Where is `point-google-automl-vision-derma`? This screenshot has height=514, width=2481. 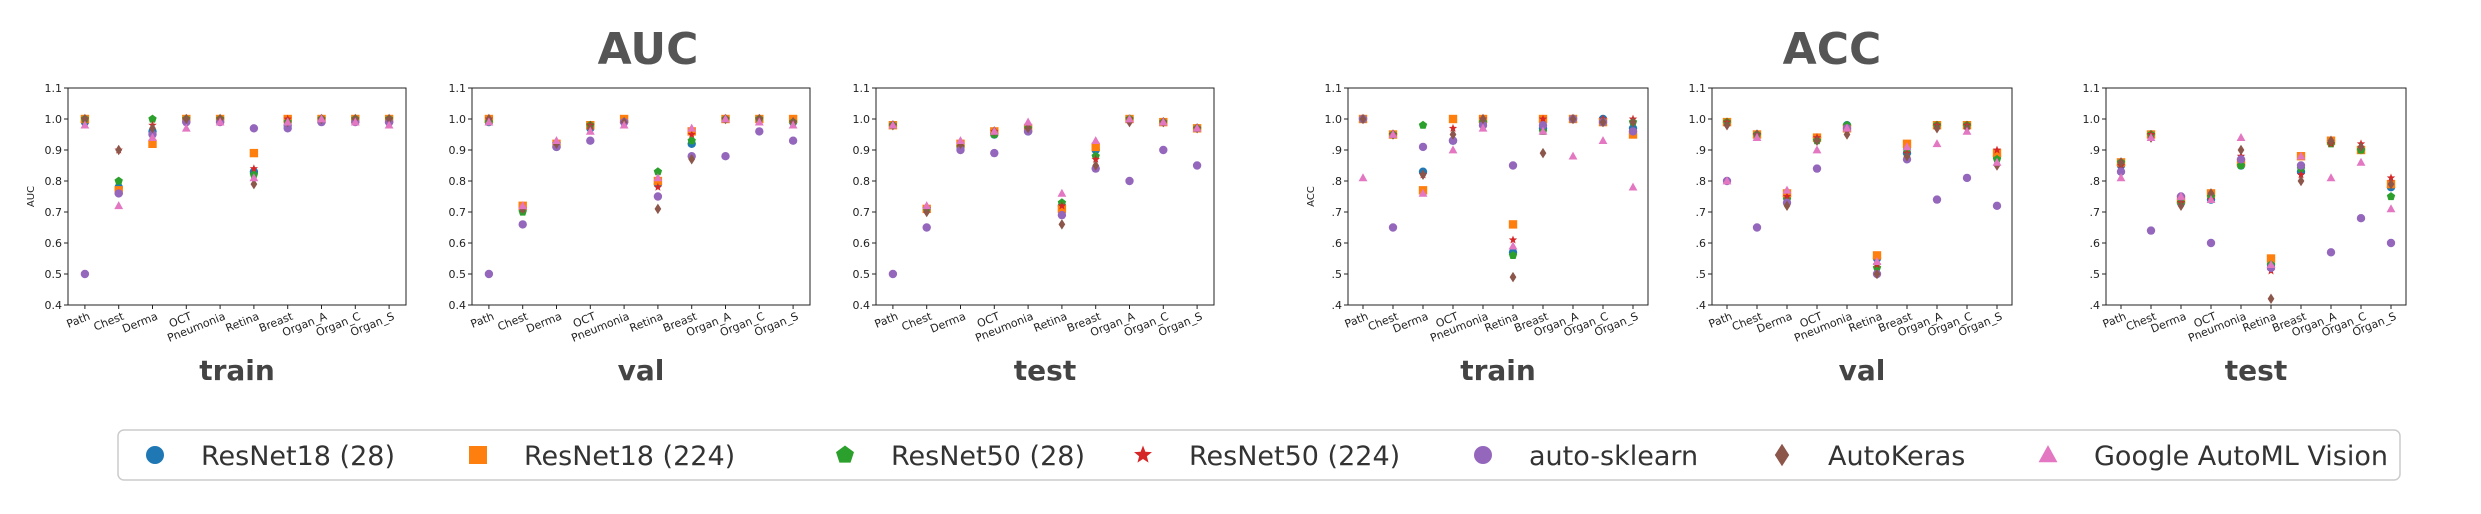 point-google-automl-vision-derma is located at coordinates (2181, 195).